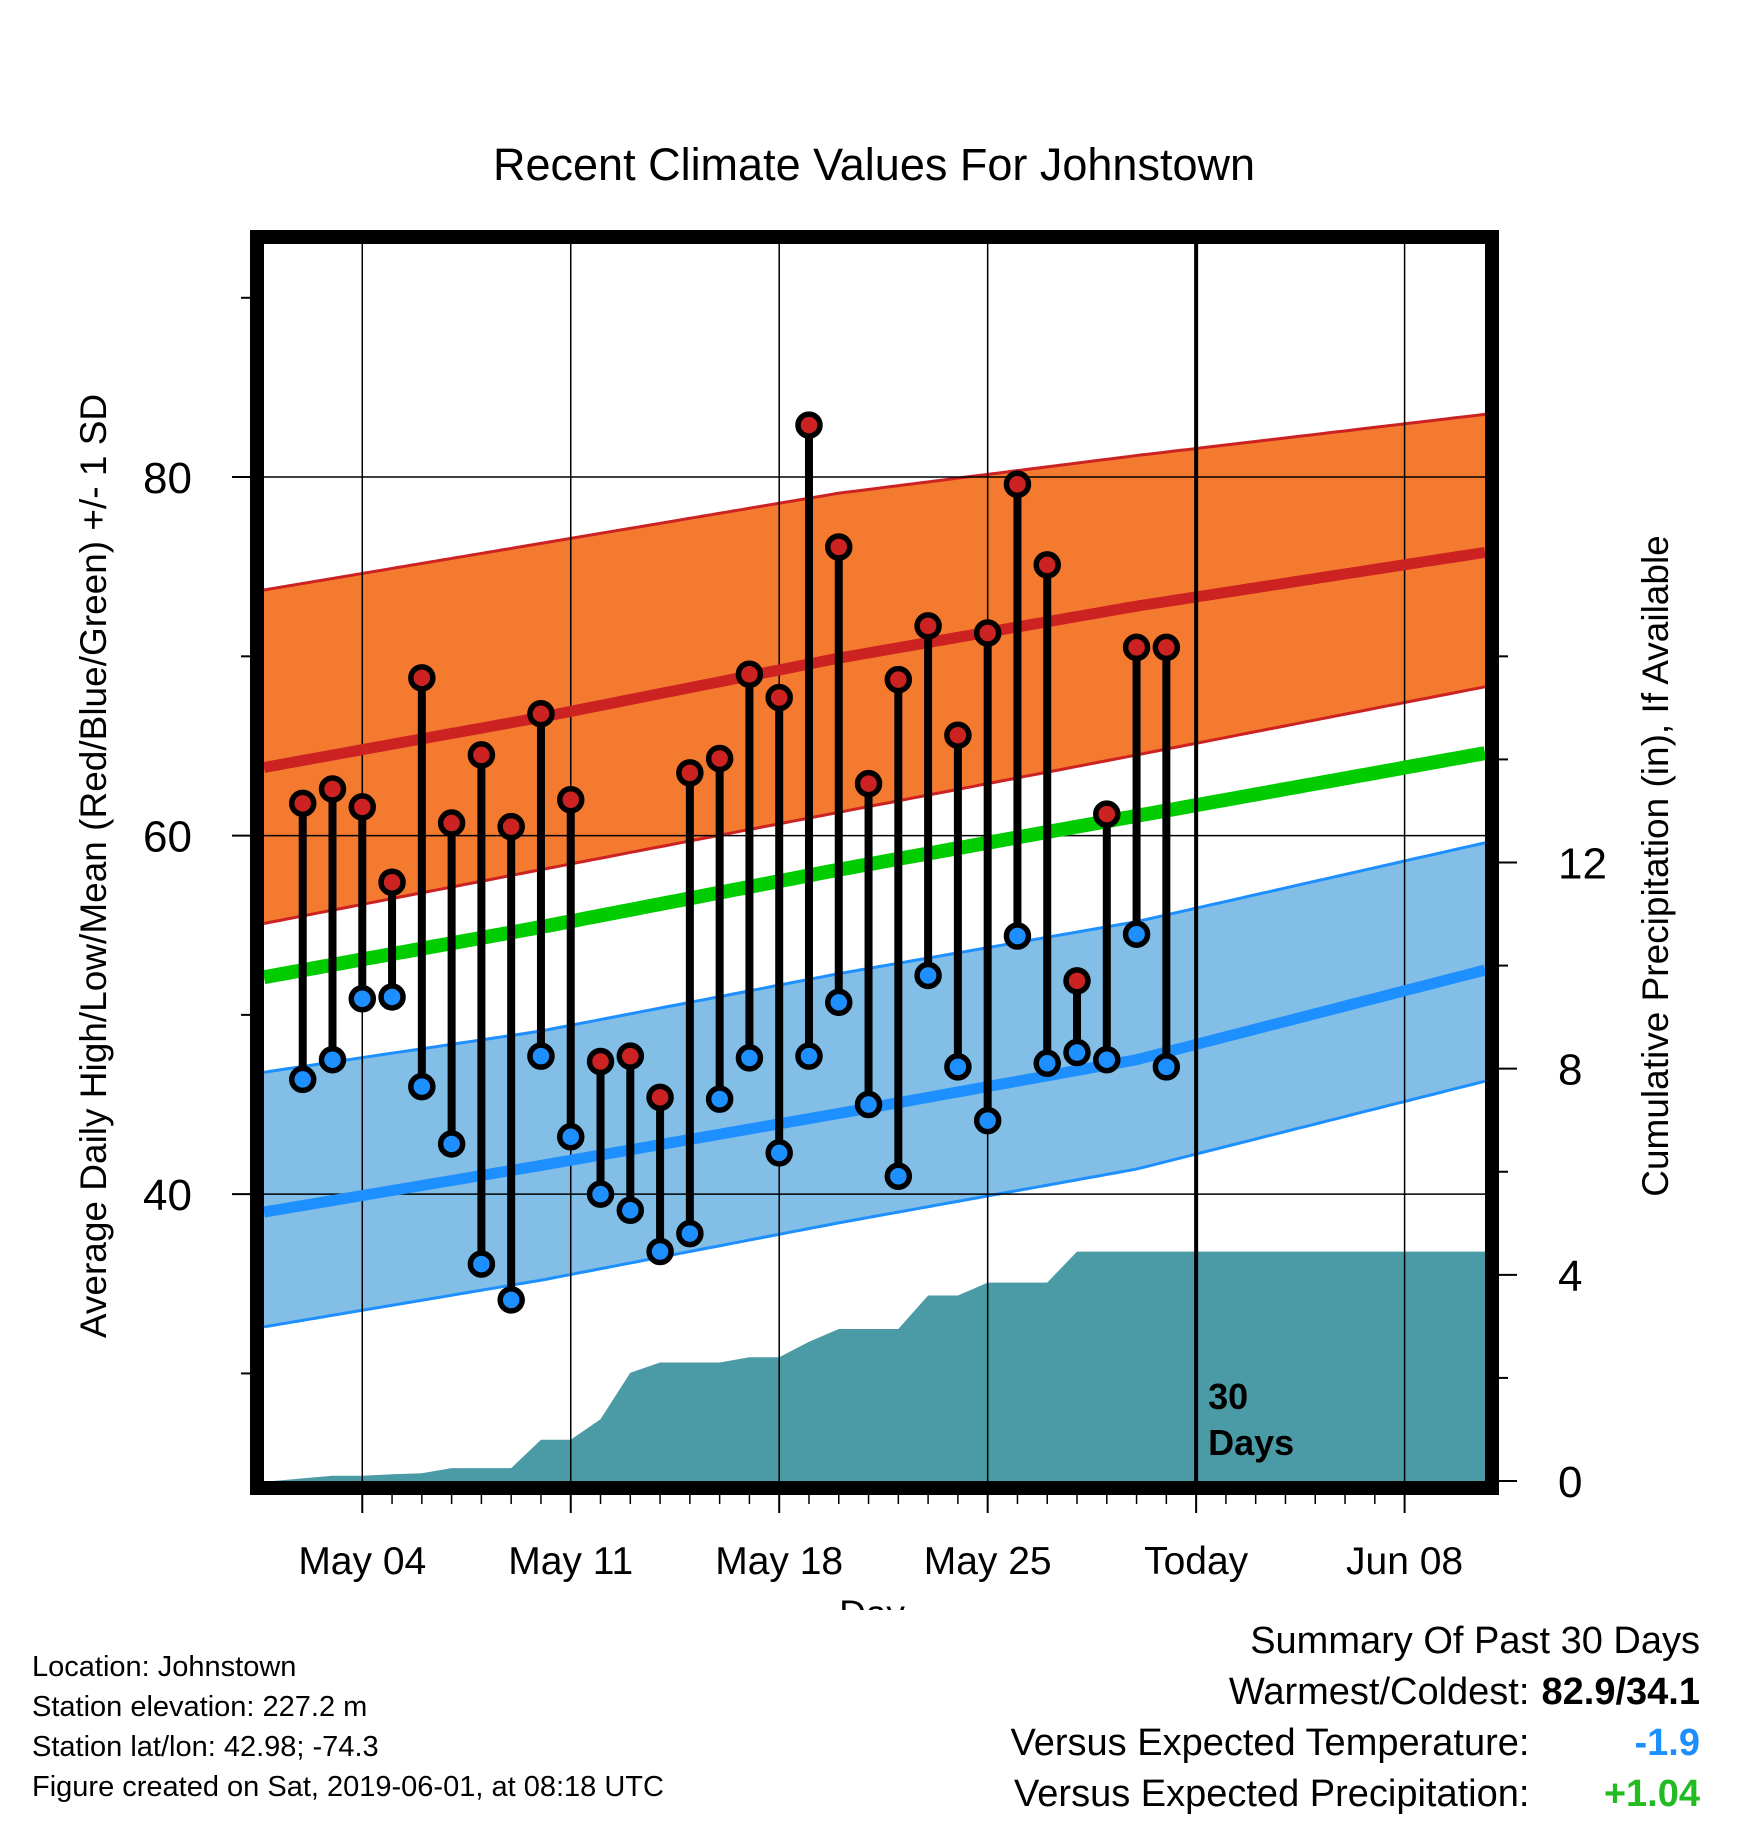 The image size is (1748, 1828). I want to click on x-tick-label: Today, so click(1196, 1561).